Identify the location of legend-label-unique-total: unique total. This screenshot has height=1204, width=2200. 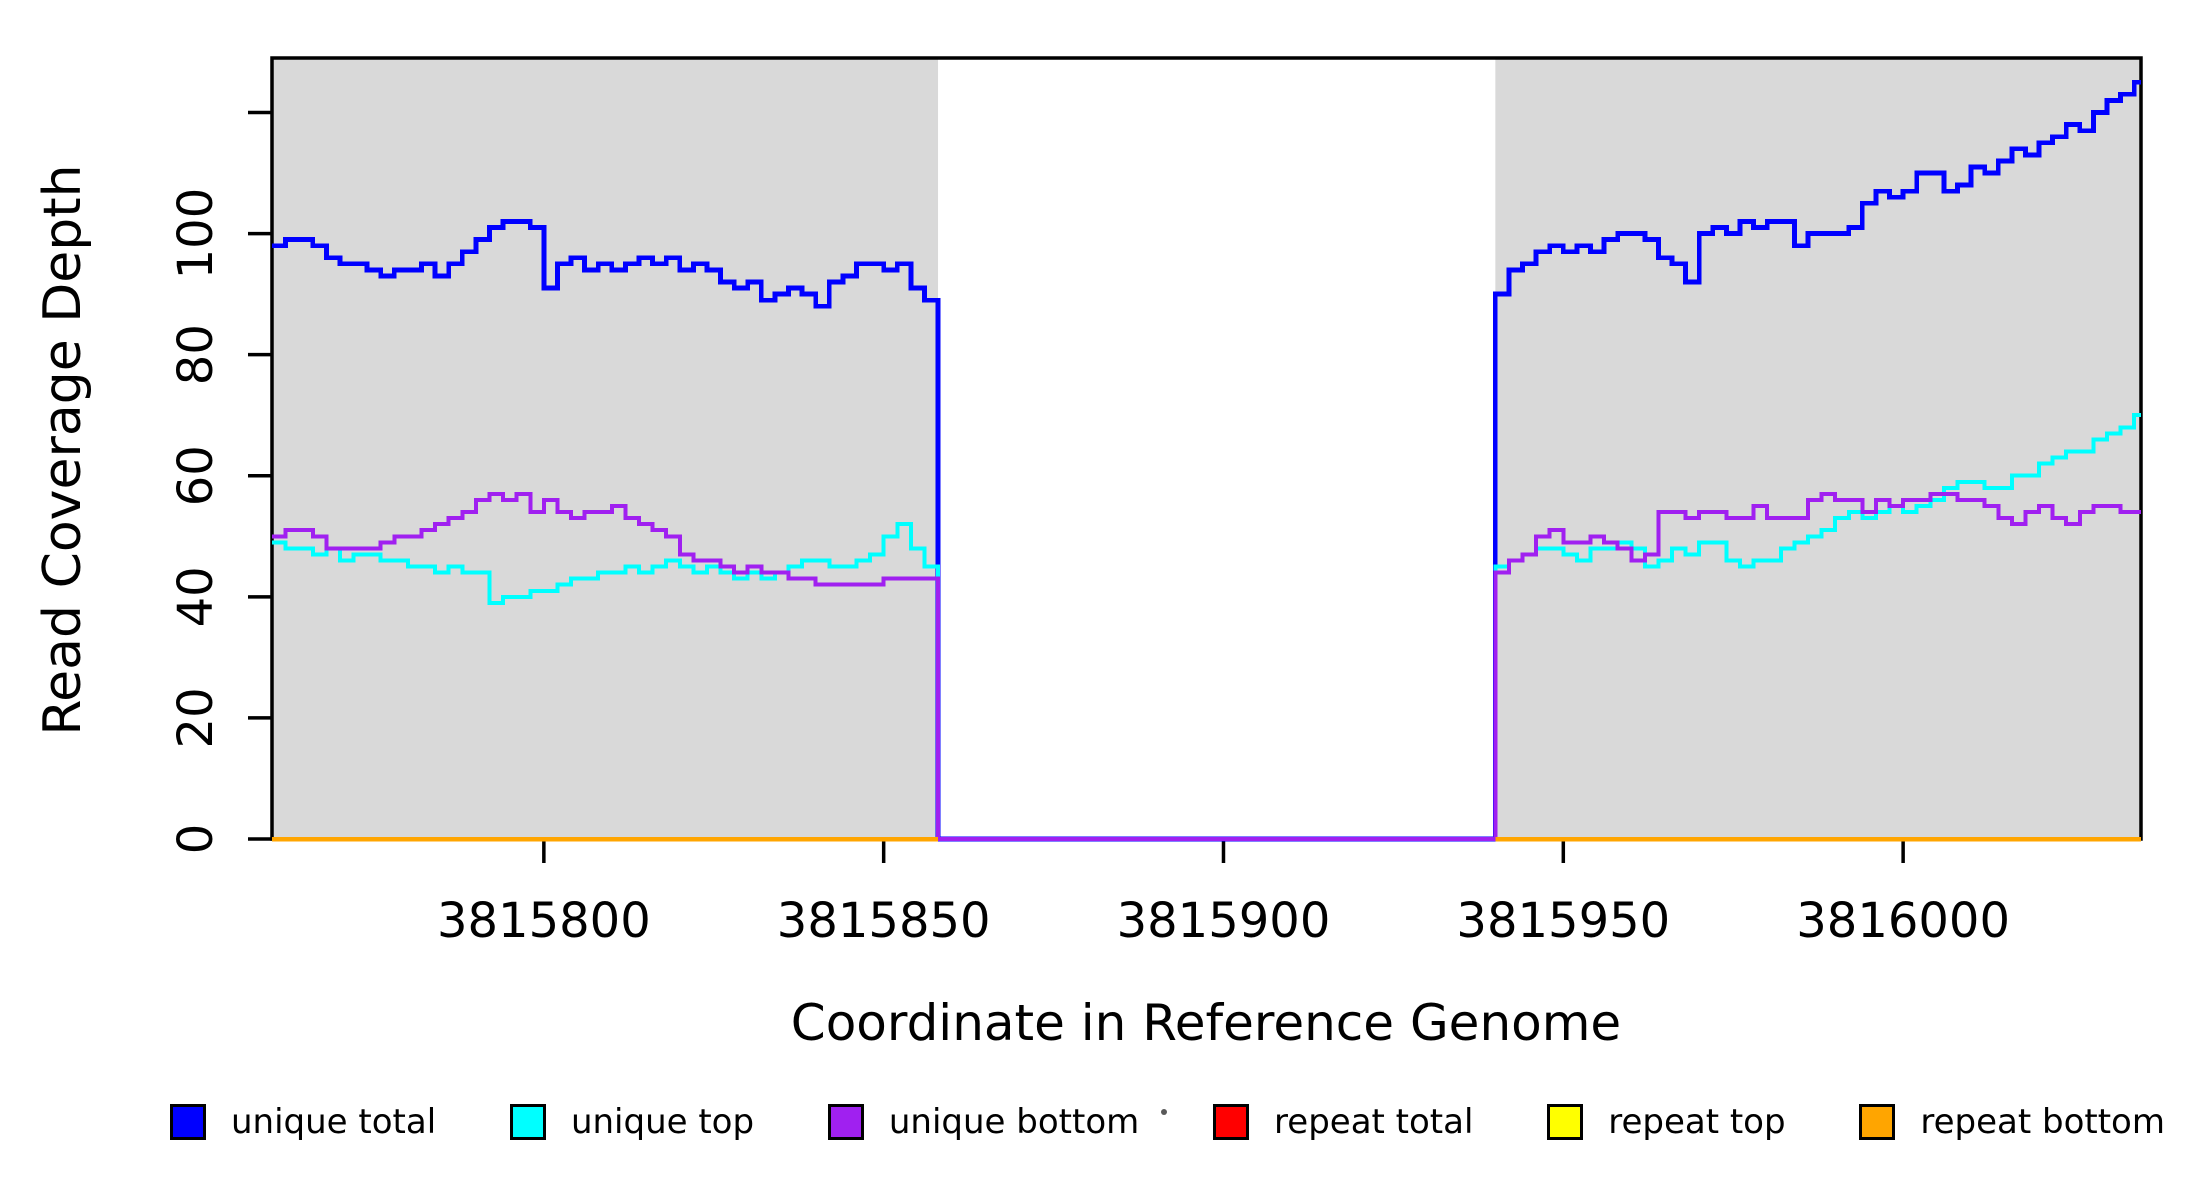
(334, 1122).